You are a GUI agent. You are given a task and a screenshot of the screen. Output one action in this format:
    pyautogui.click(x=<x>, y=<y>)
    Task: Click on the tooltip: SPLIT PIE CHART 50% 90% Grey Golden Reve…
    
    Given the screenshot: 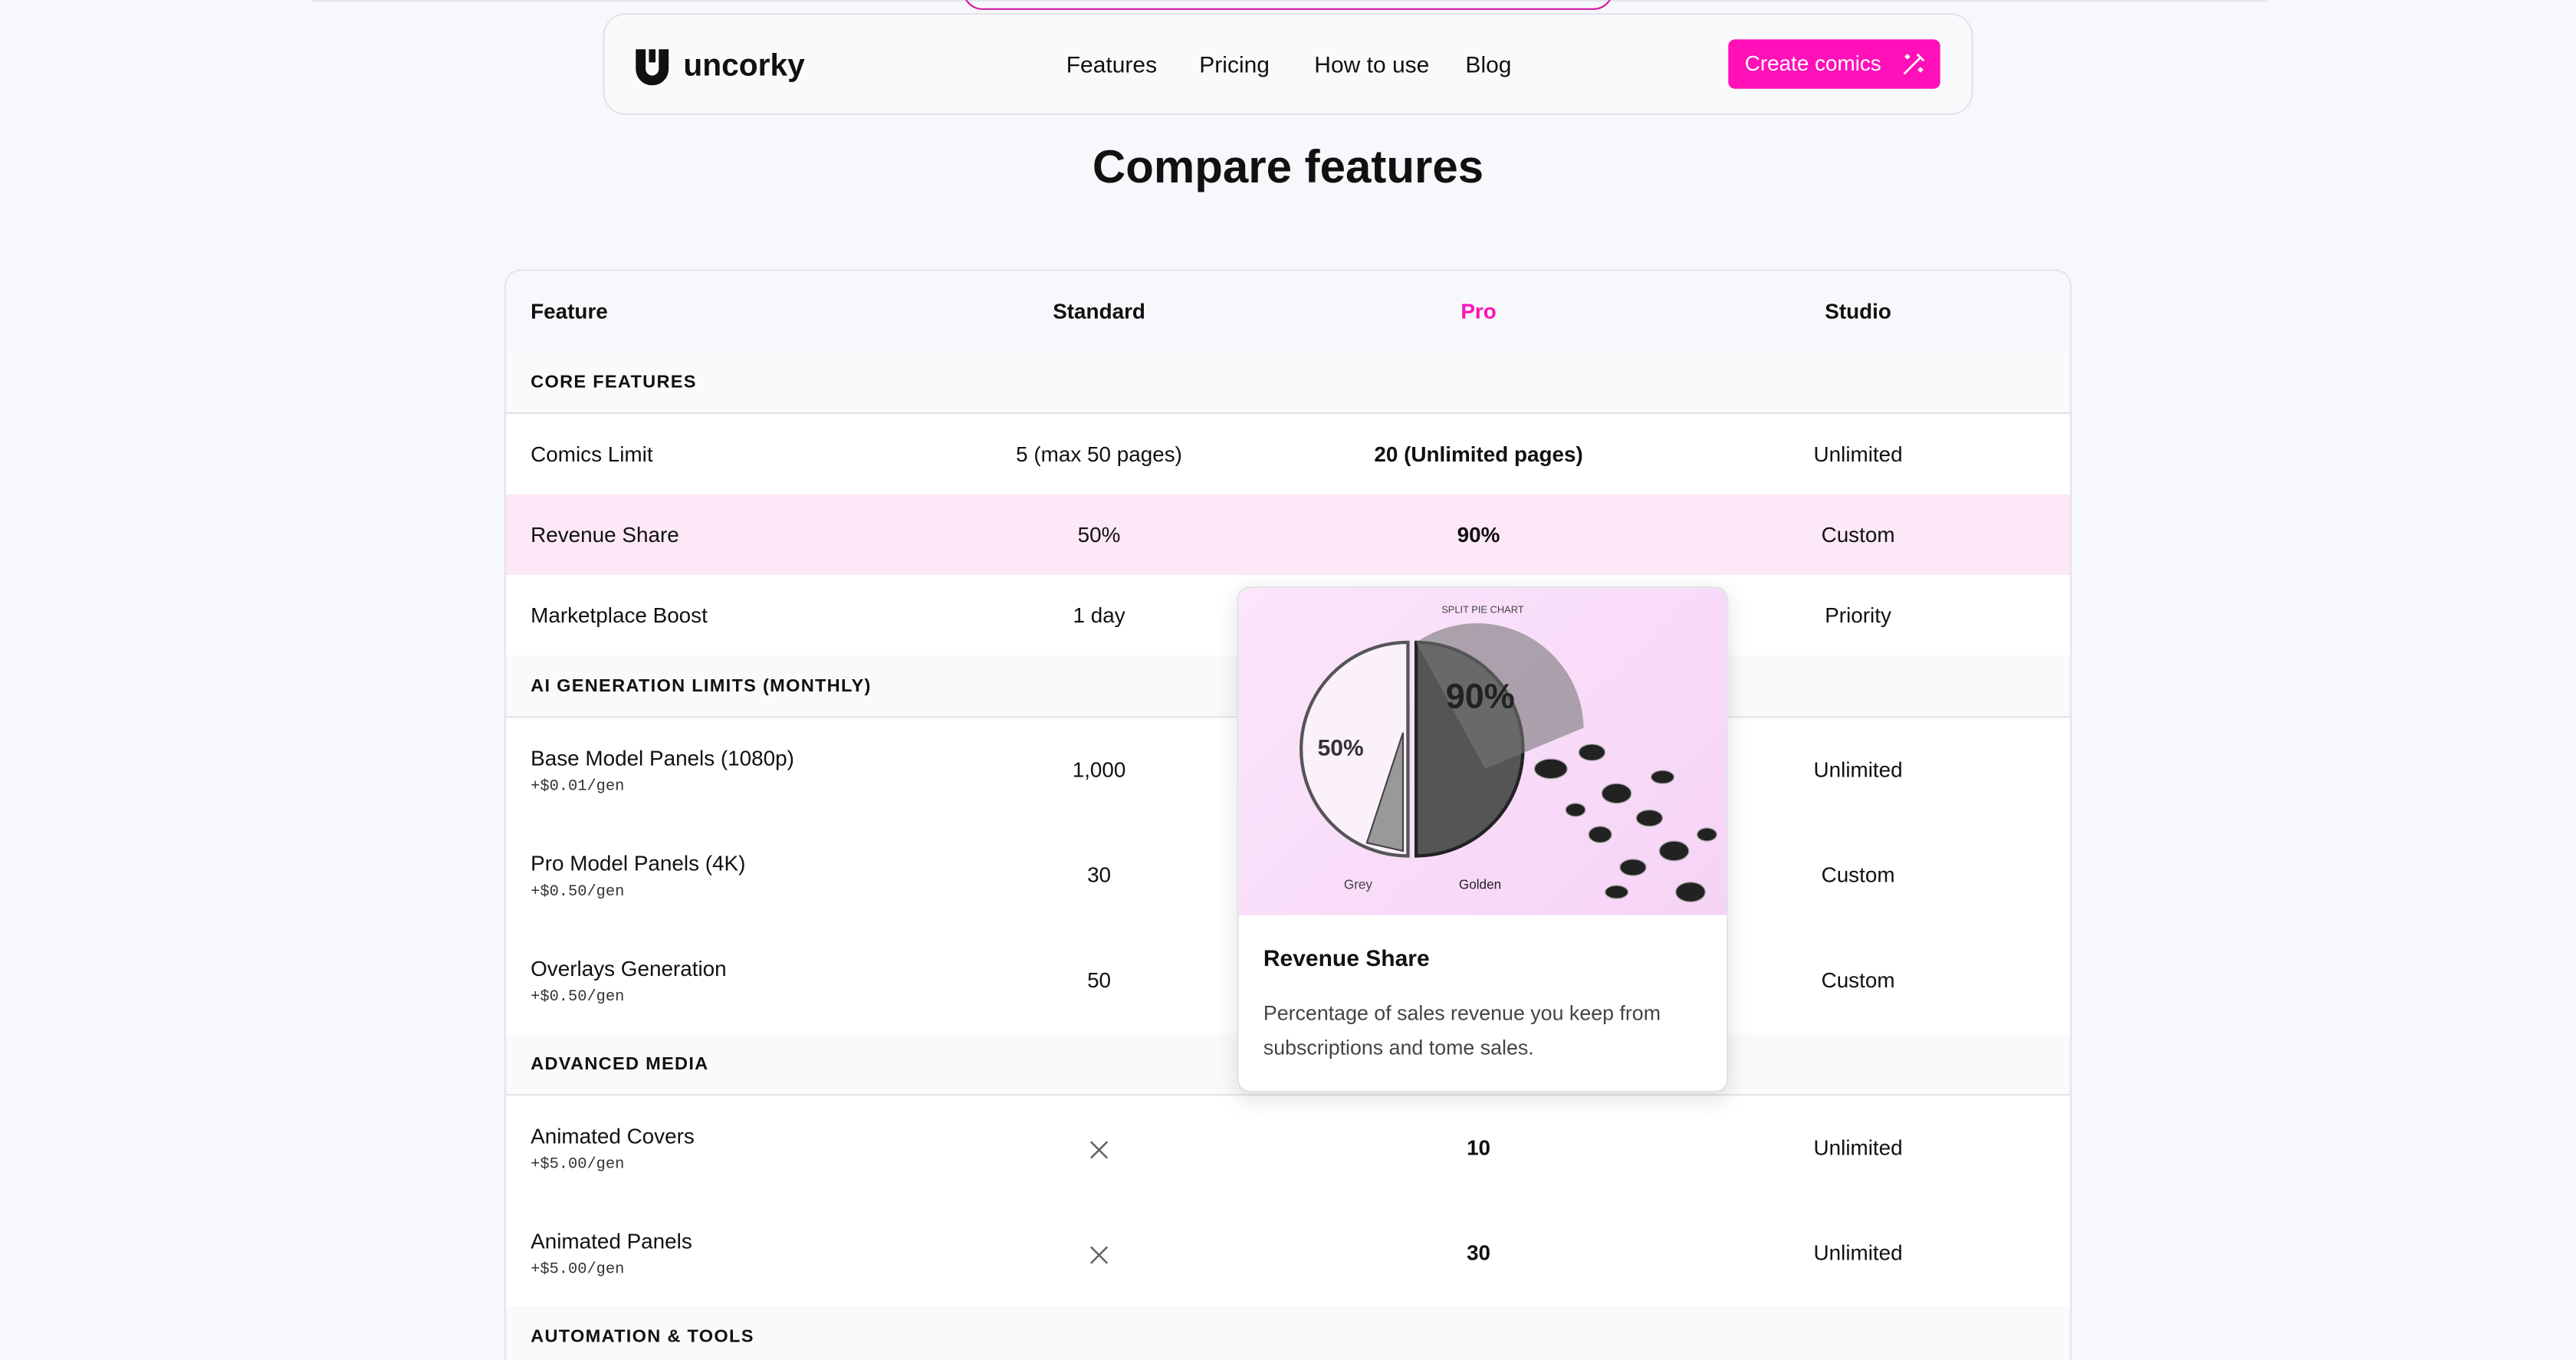 What is the action you would take?
    pyautogui.click(x=1483, y=839)
    